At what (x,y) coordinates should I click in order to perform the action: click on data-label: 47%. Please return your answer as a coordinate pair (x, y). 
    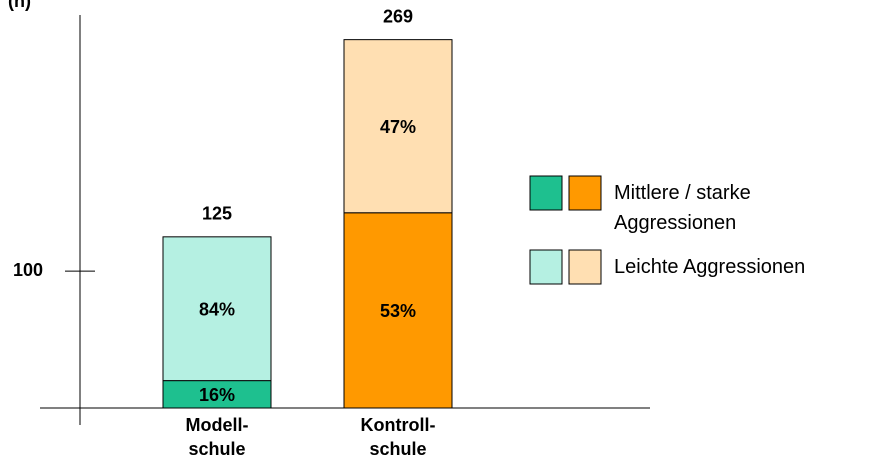
    Looking at the image, I should click on (398, 127).